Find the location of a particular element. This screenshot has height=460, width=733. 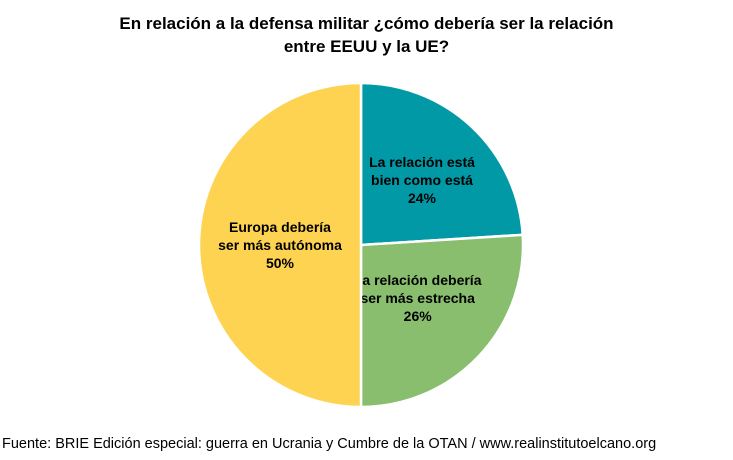

slice-category-label: ser más estrecha is located at coordinates (417, 298).